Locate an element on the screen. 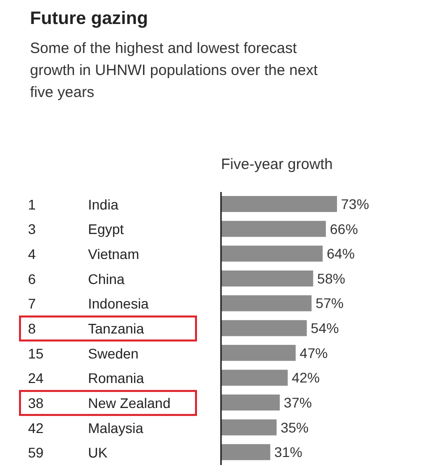  x-axis-title: Five-year growth is located at coordinates (277, 164).